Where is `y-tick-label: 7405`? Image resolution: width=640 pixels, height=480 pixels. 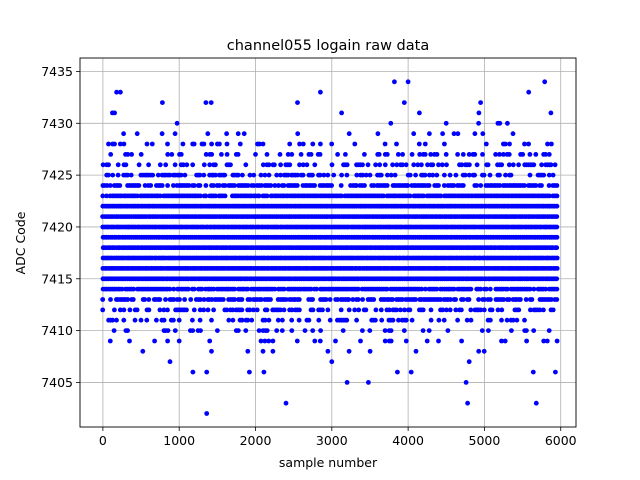
y-tick-label: 7405 is located at coordinates (57, 382).